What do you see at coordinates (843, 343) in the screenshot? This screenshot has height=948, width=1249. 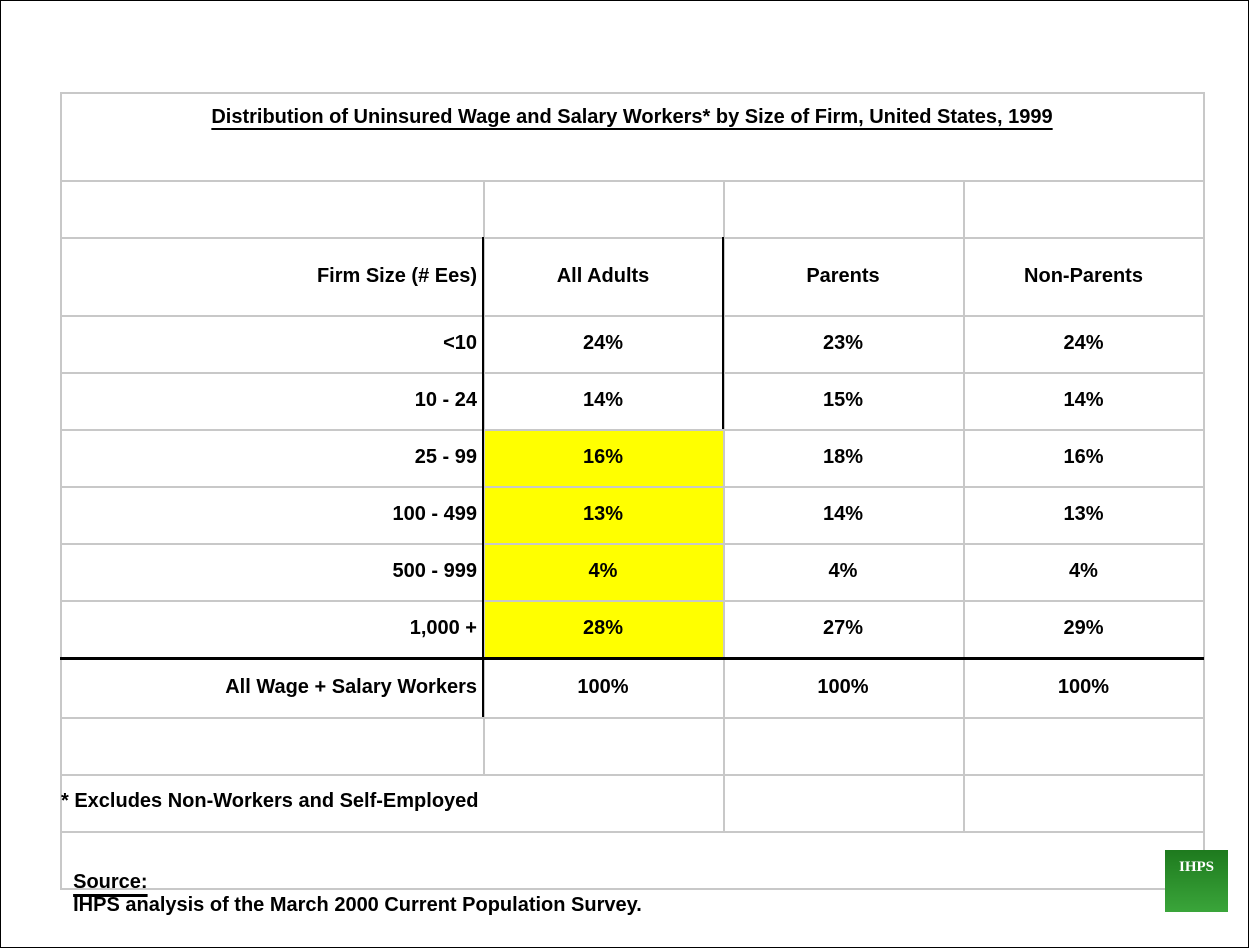 I see `cell: 23%` at bounding box center [843, 343].